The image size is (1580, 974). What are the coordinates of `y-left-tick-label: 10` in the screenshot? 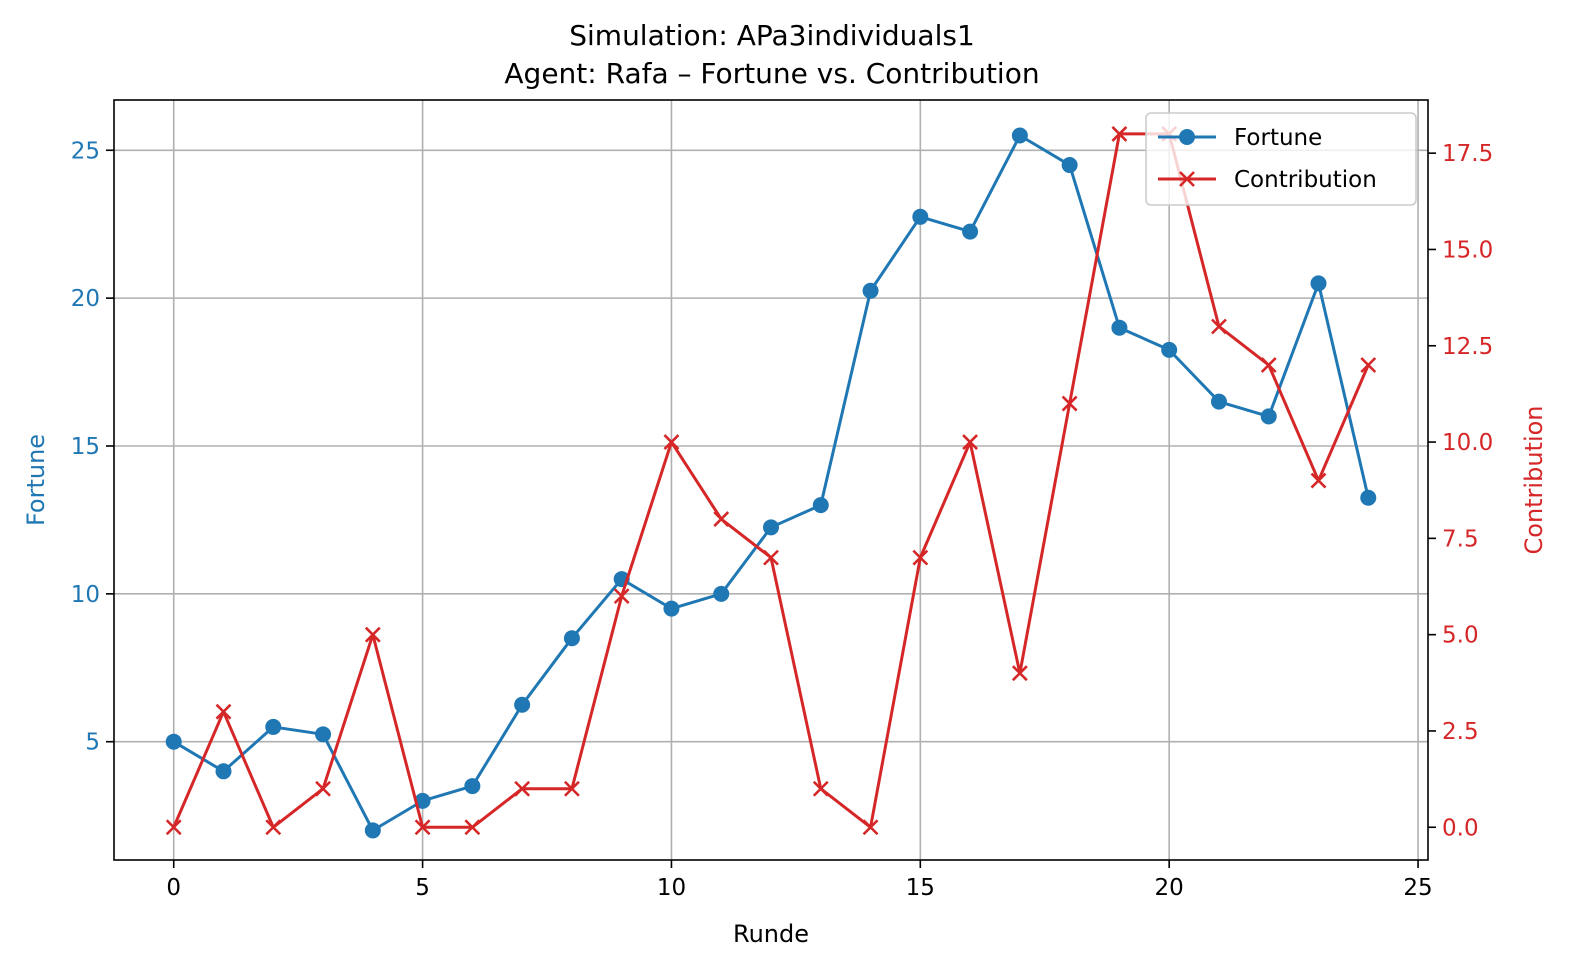 It's located at (85, 595).